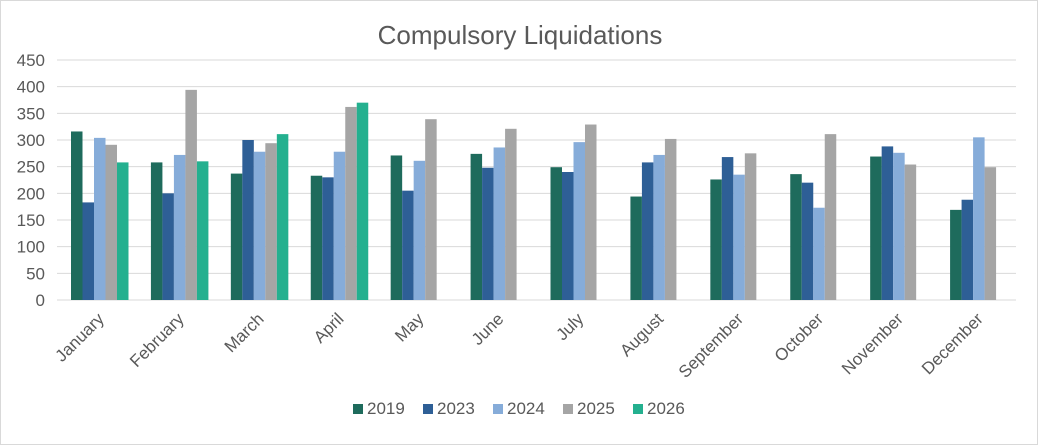  I want to click on bar-2025-june, so click(511, 214).